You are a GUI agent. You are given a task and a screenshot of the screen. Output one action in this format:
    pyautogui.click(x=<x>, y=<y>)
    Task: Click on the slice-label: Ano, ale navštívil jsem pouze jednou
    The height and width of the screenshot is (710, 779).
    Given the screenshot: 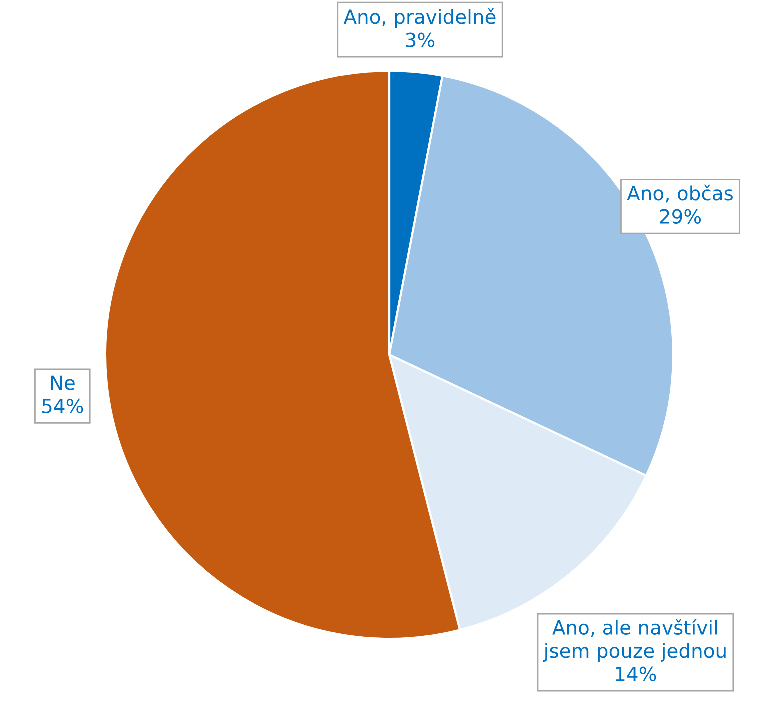 What is the action you would take?
    pyautogui.click(x=634, y=640)
    